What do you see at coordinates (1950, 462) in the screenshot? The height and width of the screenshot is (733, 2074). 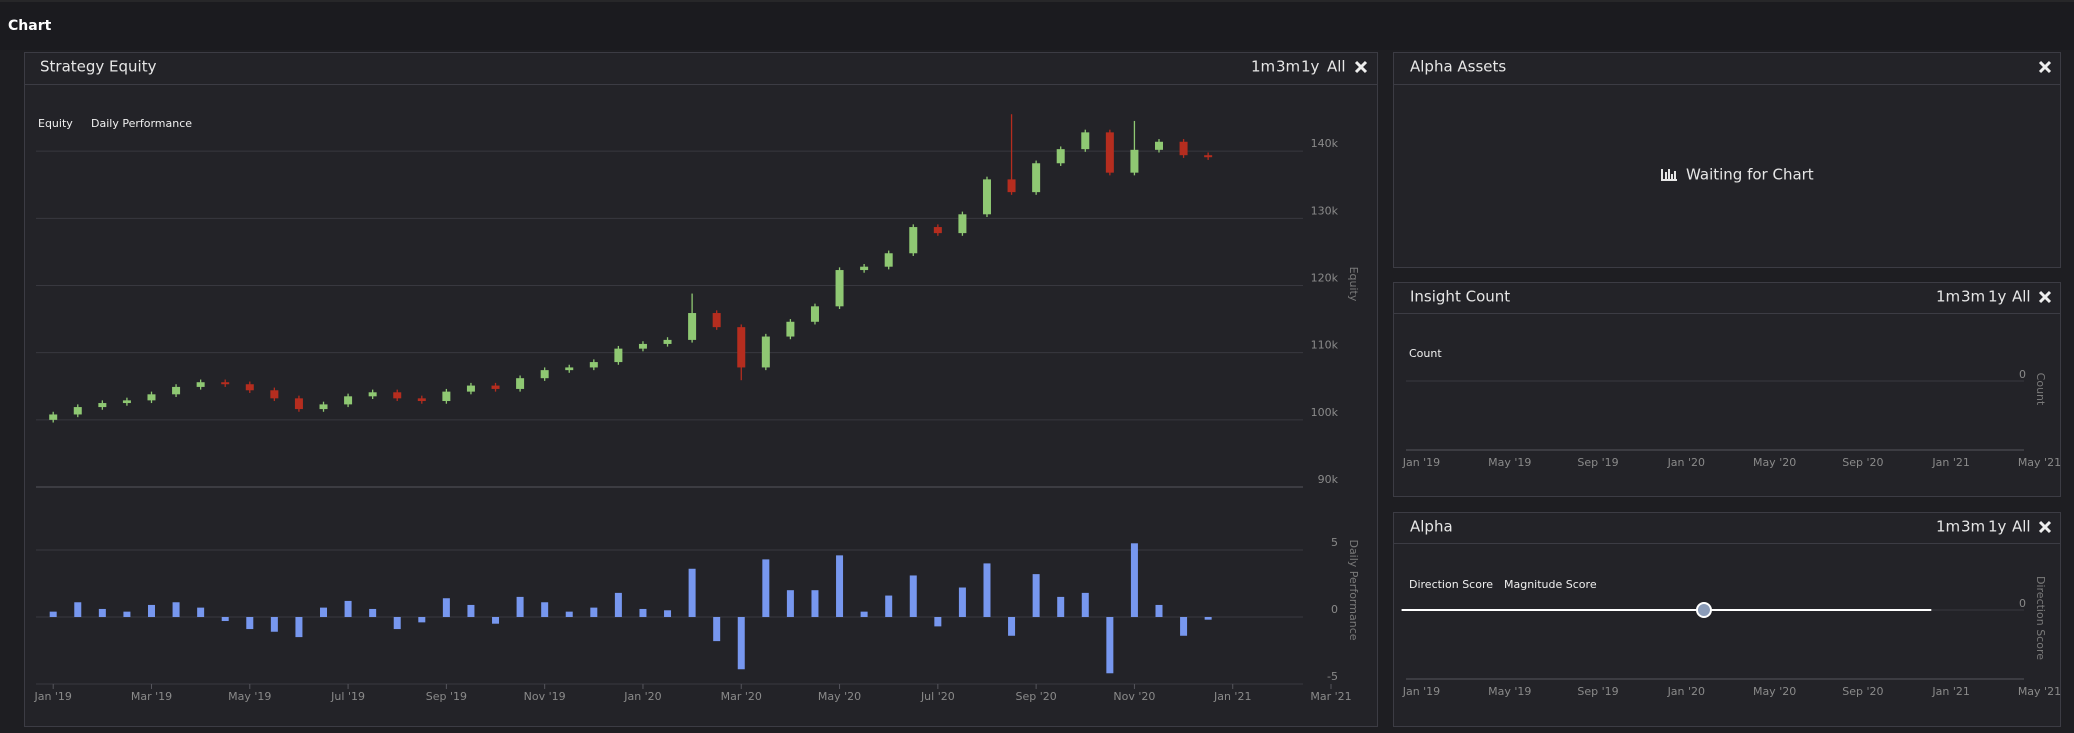 I see `x-tick-label: Jan '21` at bounding box center [1950, 462].